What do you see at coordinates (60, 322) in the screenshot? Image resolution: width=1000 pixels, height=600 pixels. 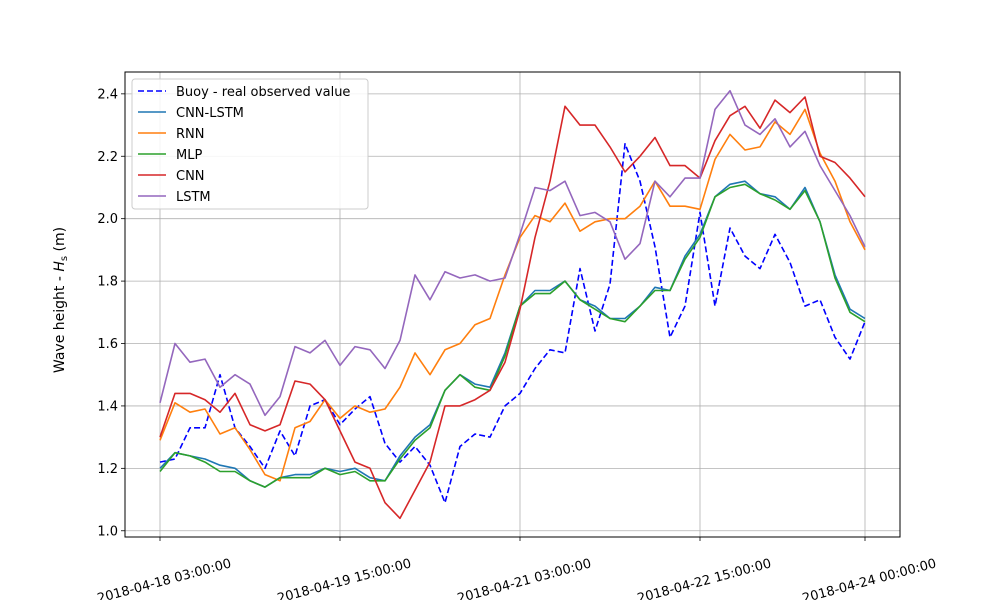 I see `y-axis-label-text: Wave height -` at bounding box center [60, 322].